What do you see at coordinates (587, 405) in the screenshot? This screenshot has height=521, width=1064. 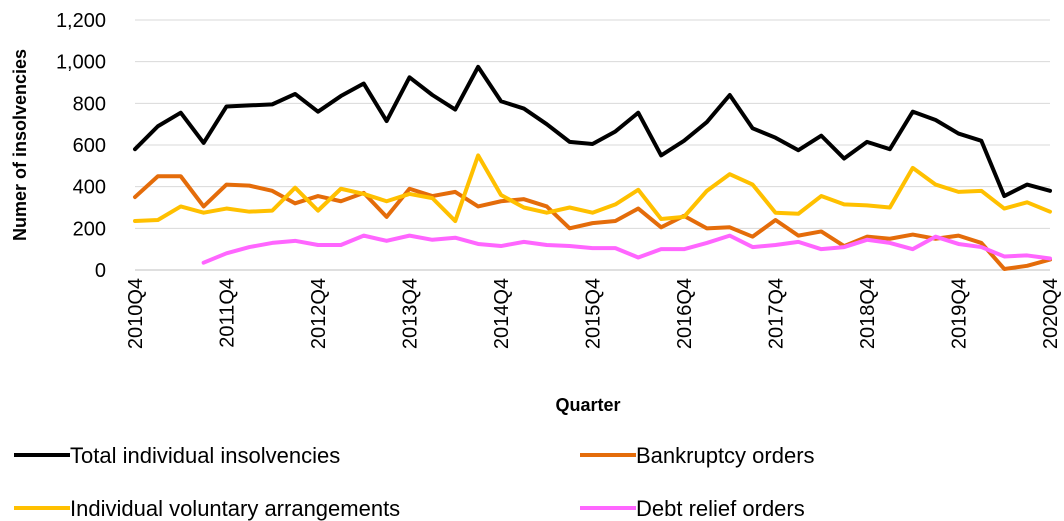 I see `x-axis-title: Quarter` at bounding box center [587, 405].